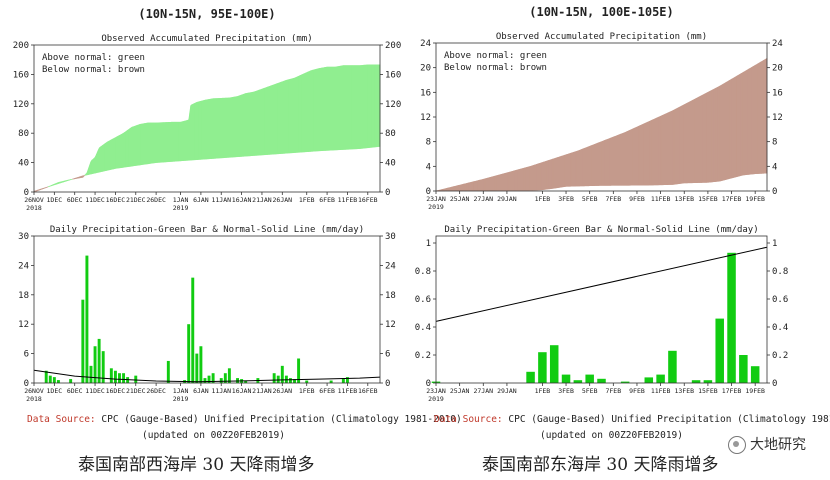 The image size is (830, 480). Describe the element at coordinates (777, 93) in the screenshot. I see `y-tick-label: 16` at that location.